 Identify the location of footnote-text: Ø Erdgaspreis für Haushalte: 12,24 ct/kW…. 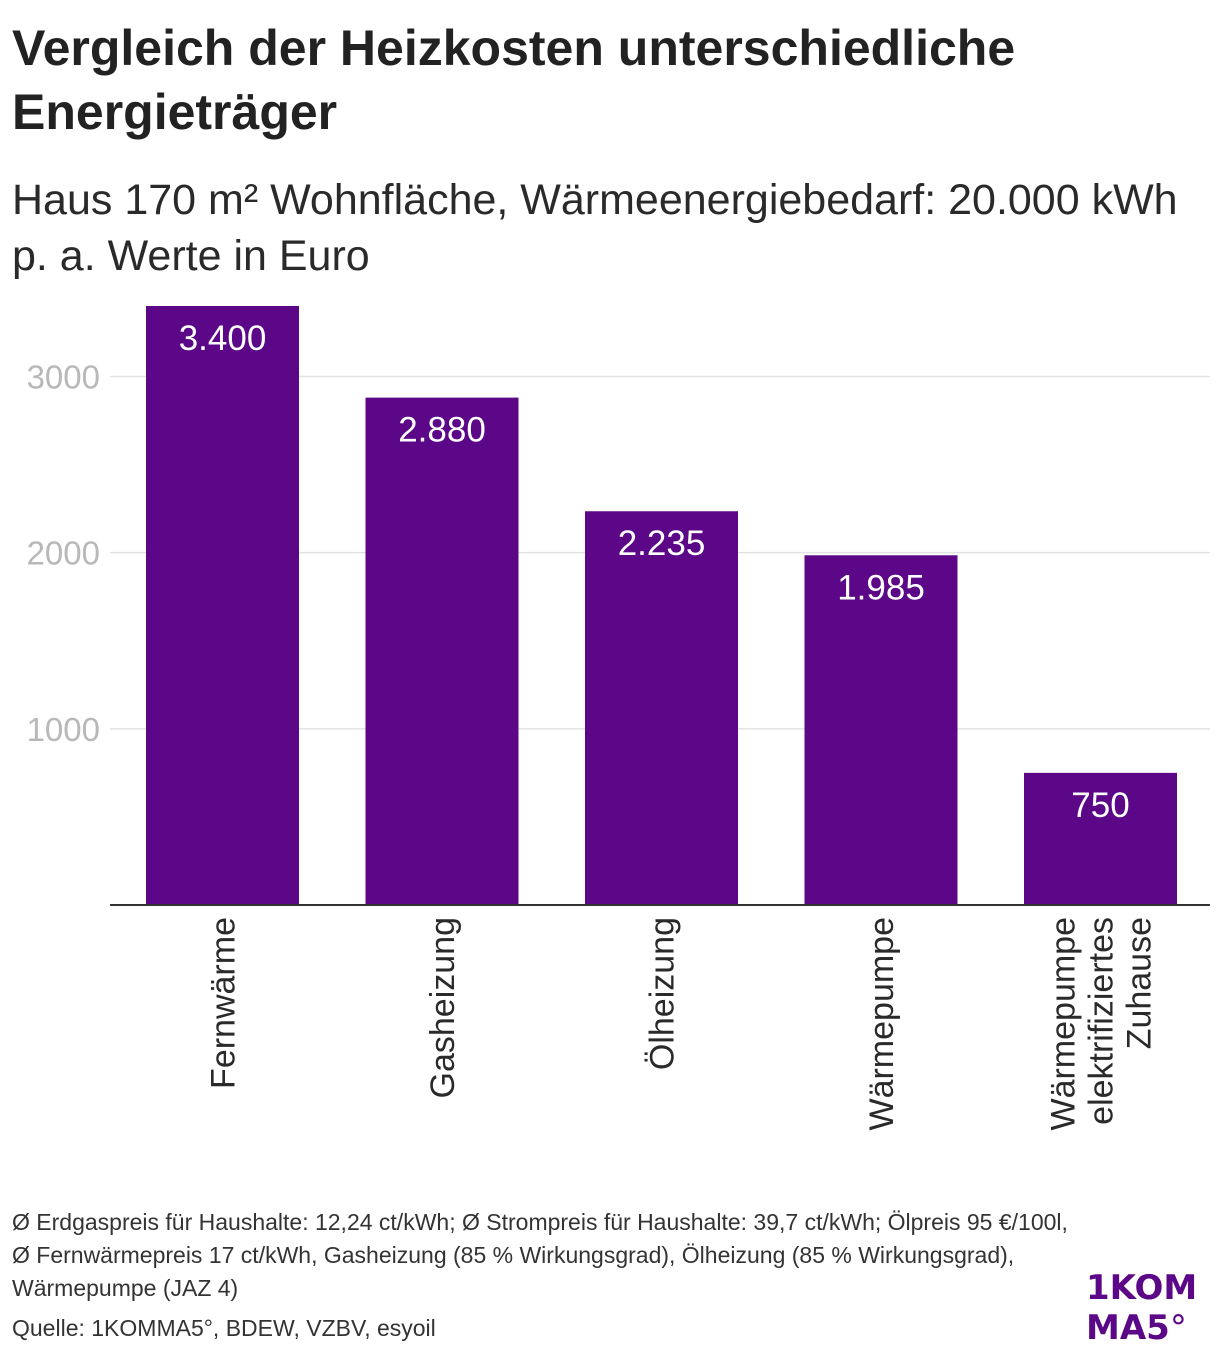
(540, 1255).